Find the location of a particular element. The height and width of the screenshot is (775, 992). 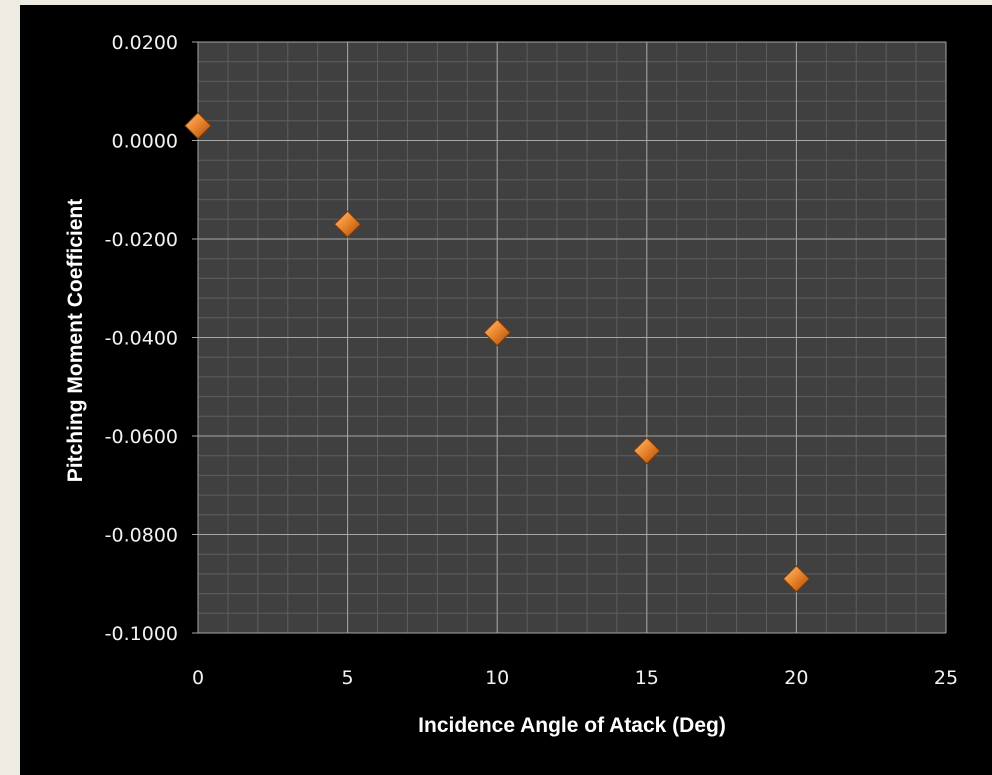

y-tick-label: -0.0400 is located at coordinates (141, 339).